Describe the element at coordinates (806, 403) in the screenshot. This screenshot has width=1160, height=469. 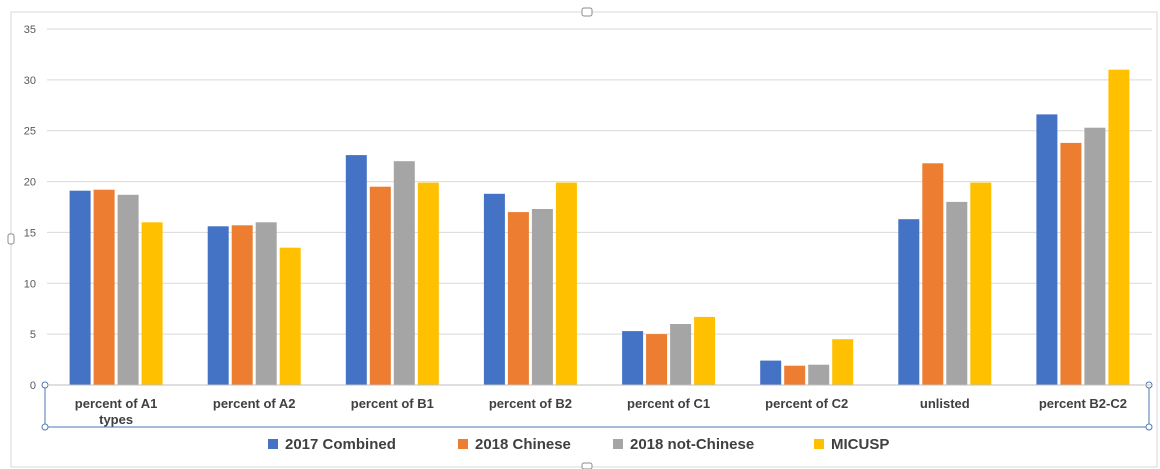
I see `x-tick-label: percent of C2` at that location.